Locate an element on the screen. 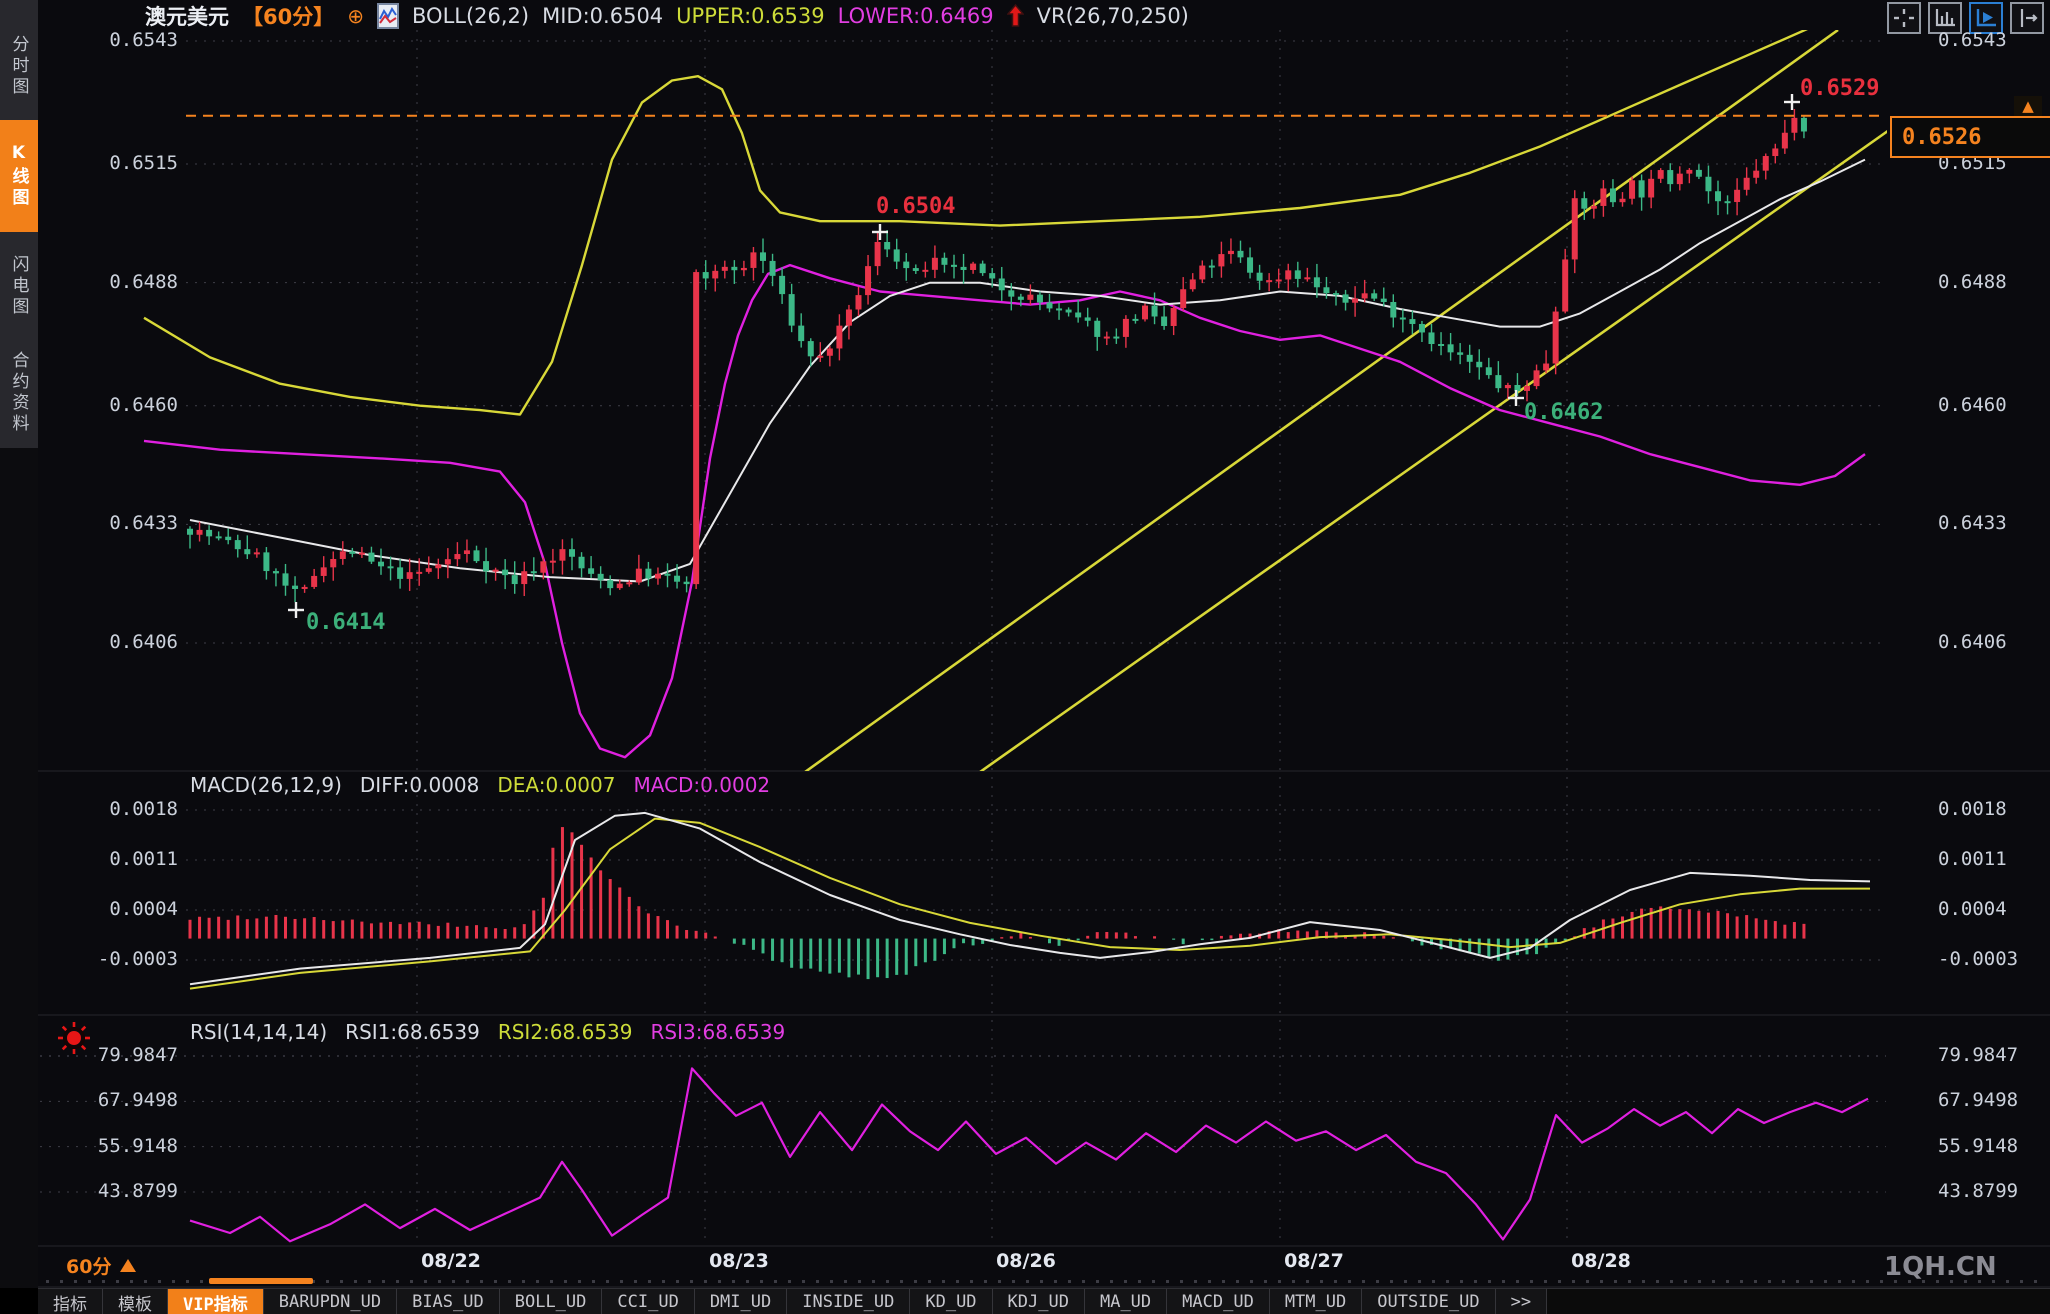 The height and width of the screenshot is (1314, 2050). rsi2-value: RSI2:68.6539 is located at coordinates (565, 1032).